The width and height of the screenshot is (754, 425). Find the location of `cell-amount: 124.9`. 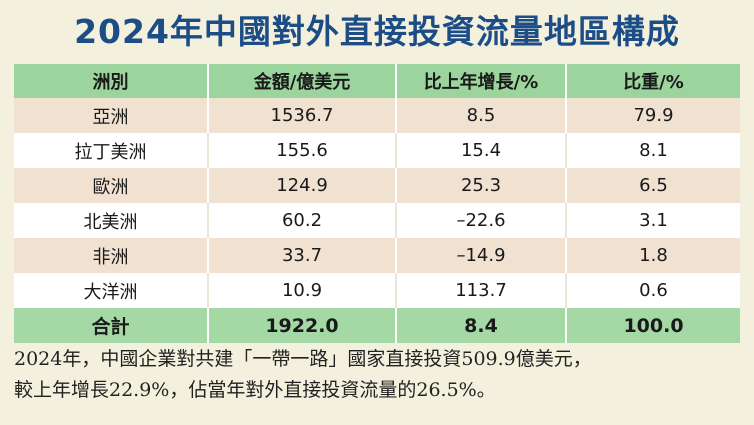

cell-amount: 124.9 is located at coordinates (302, 185).